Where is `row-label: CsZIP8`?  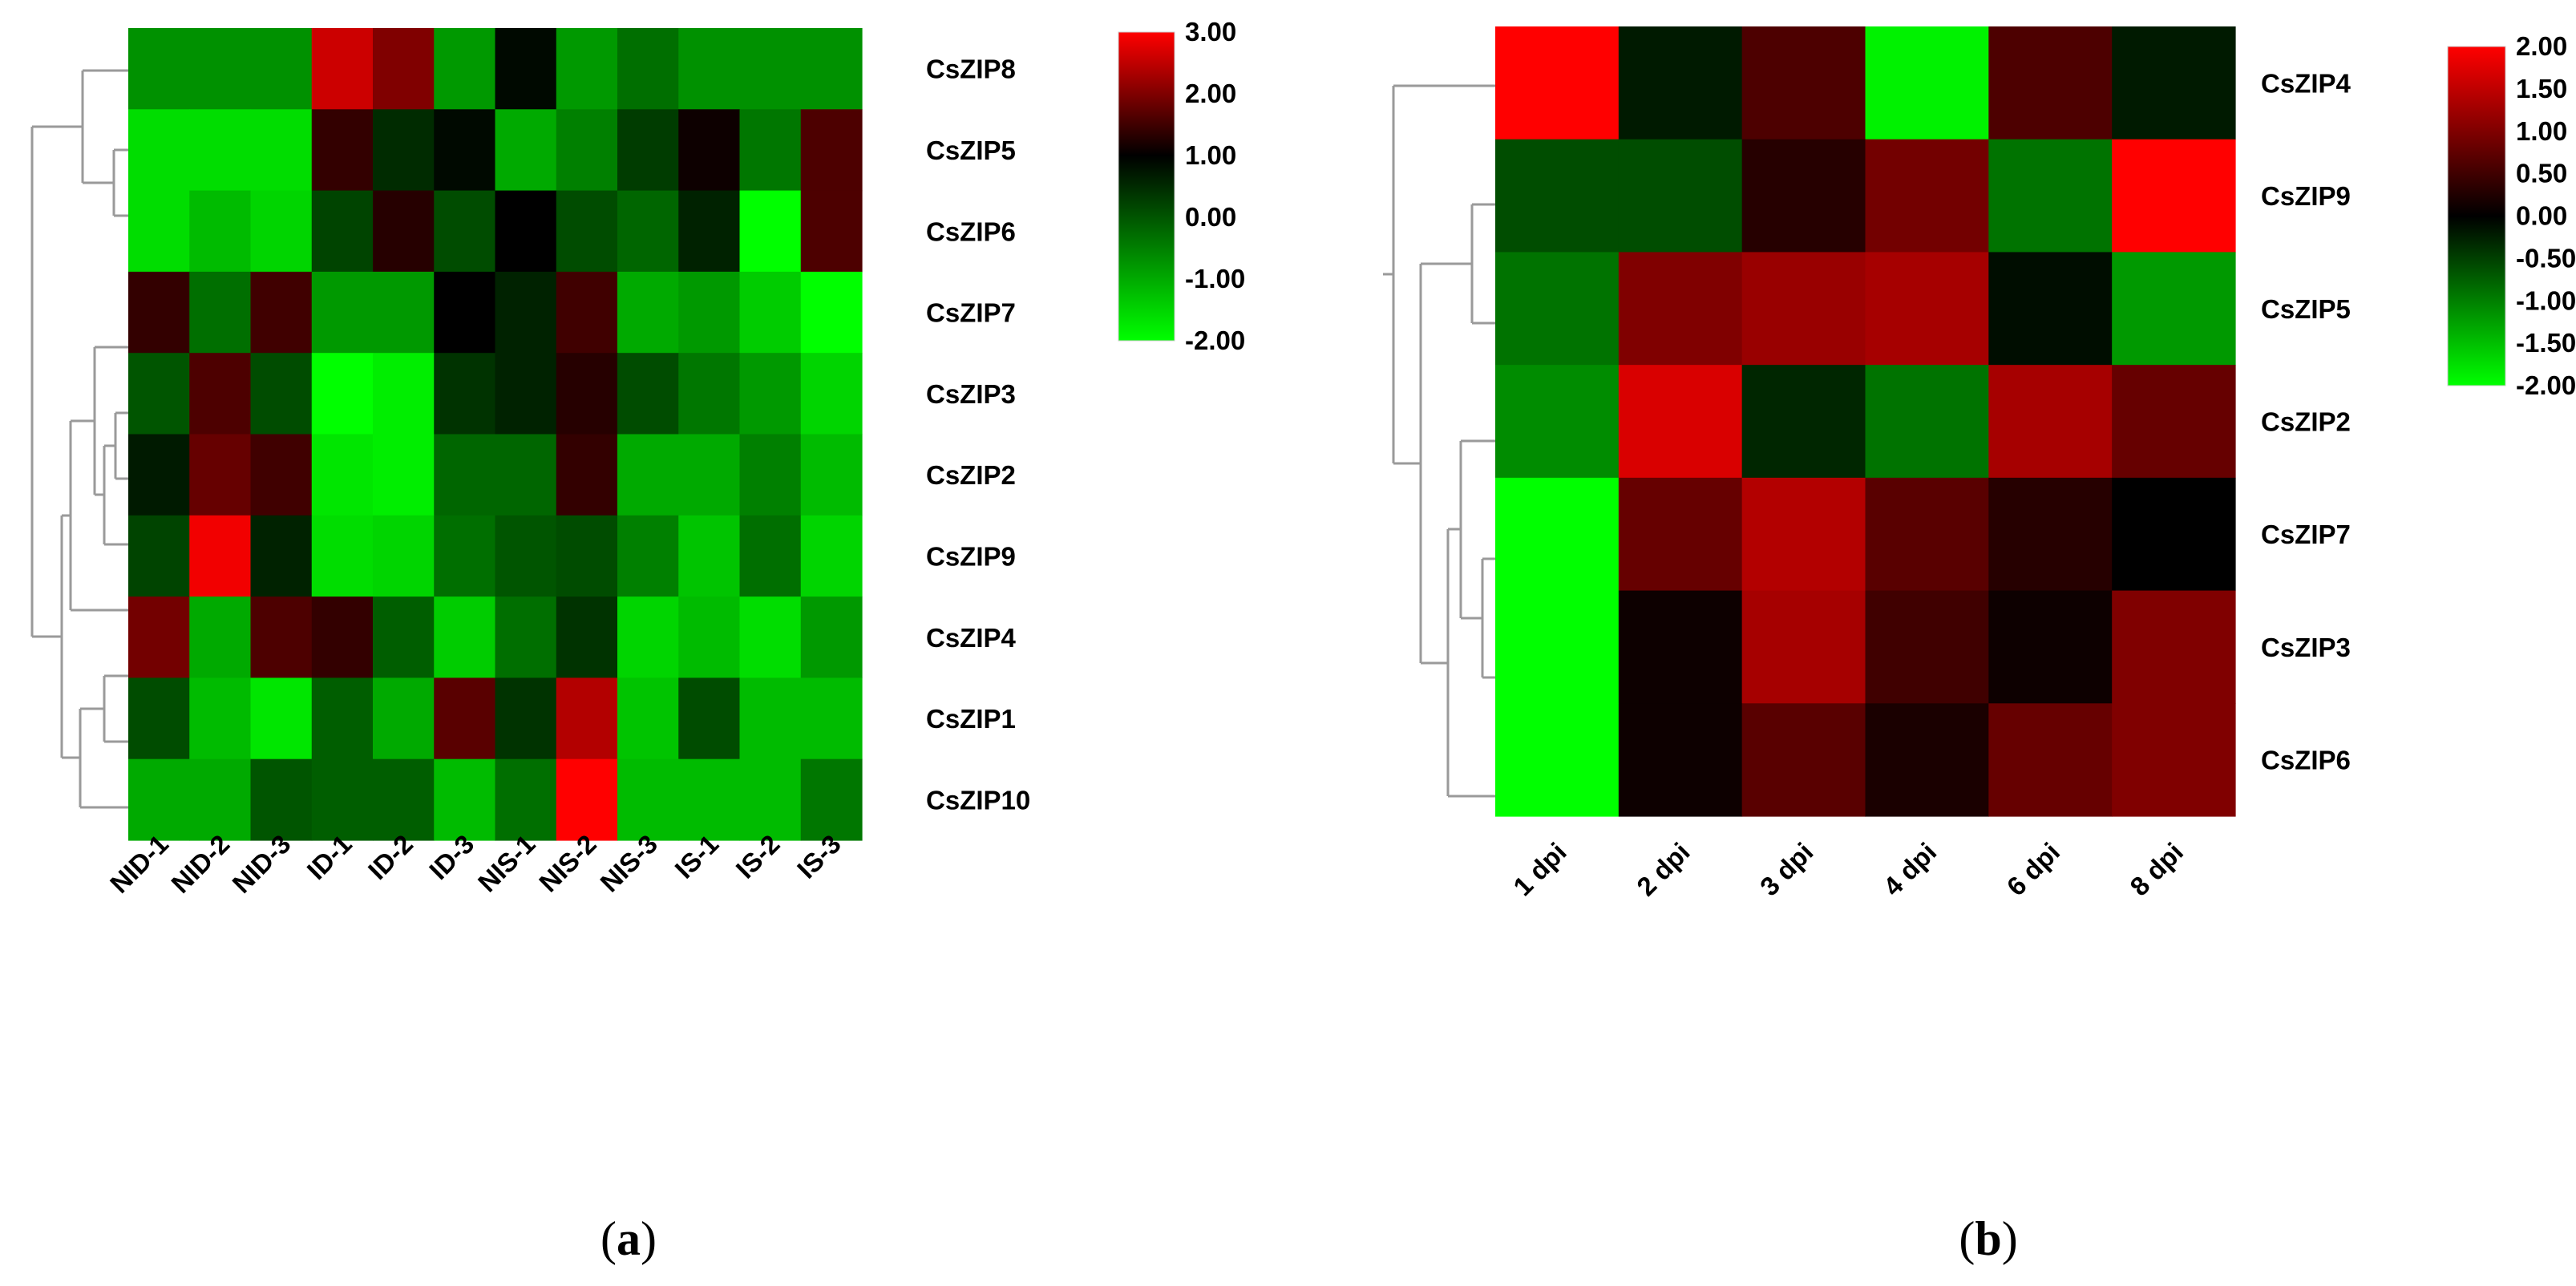 row-label: CsZIP8 is located at coordinates (971, 69).